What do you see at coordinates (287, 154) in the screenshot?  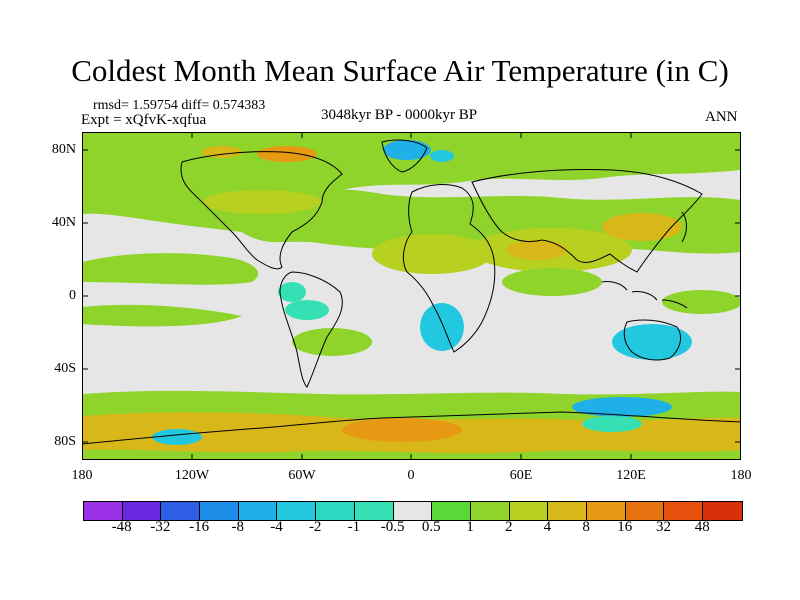 I see `canada-warm-patch` at bounding box center [287, 154].